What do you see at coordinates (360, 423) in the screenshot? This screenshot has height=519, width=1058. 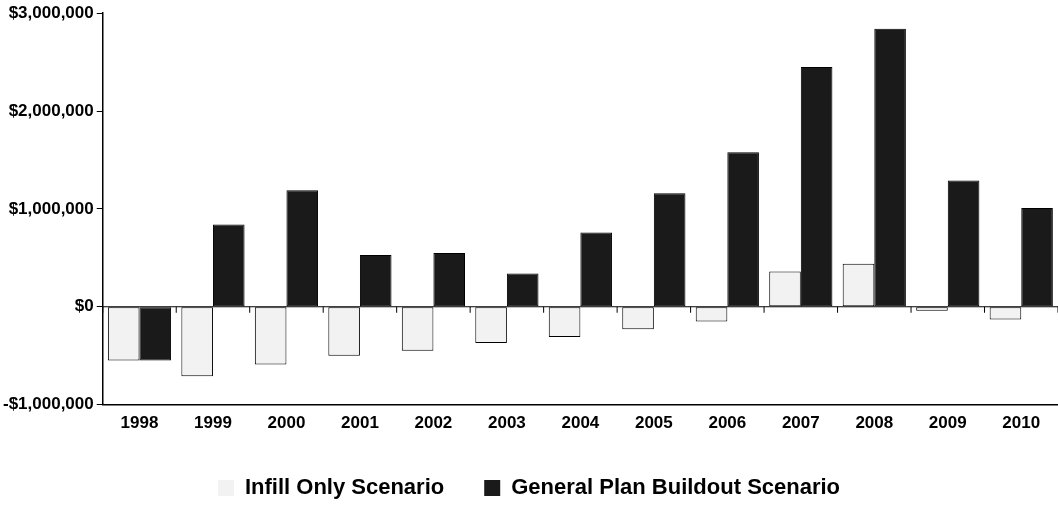 I see `x-tick-label: 2001` at bounding box center [360, 423].